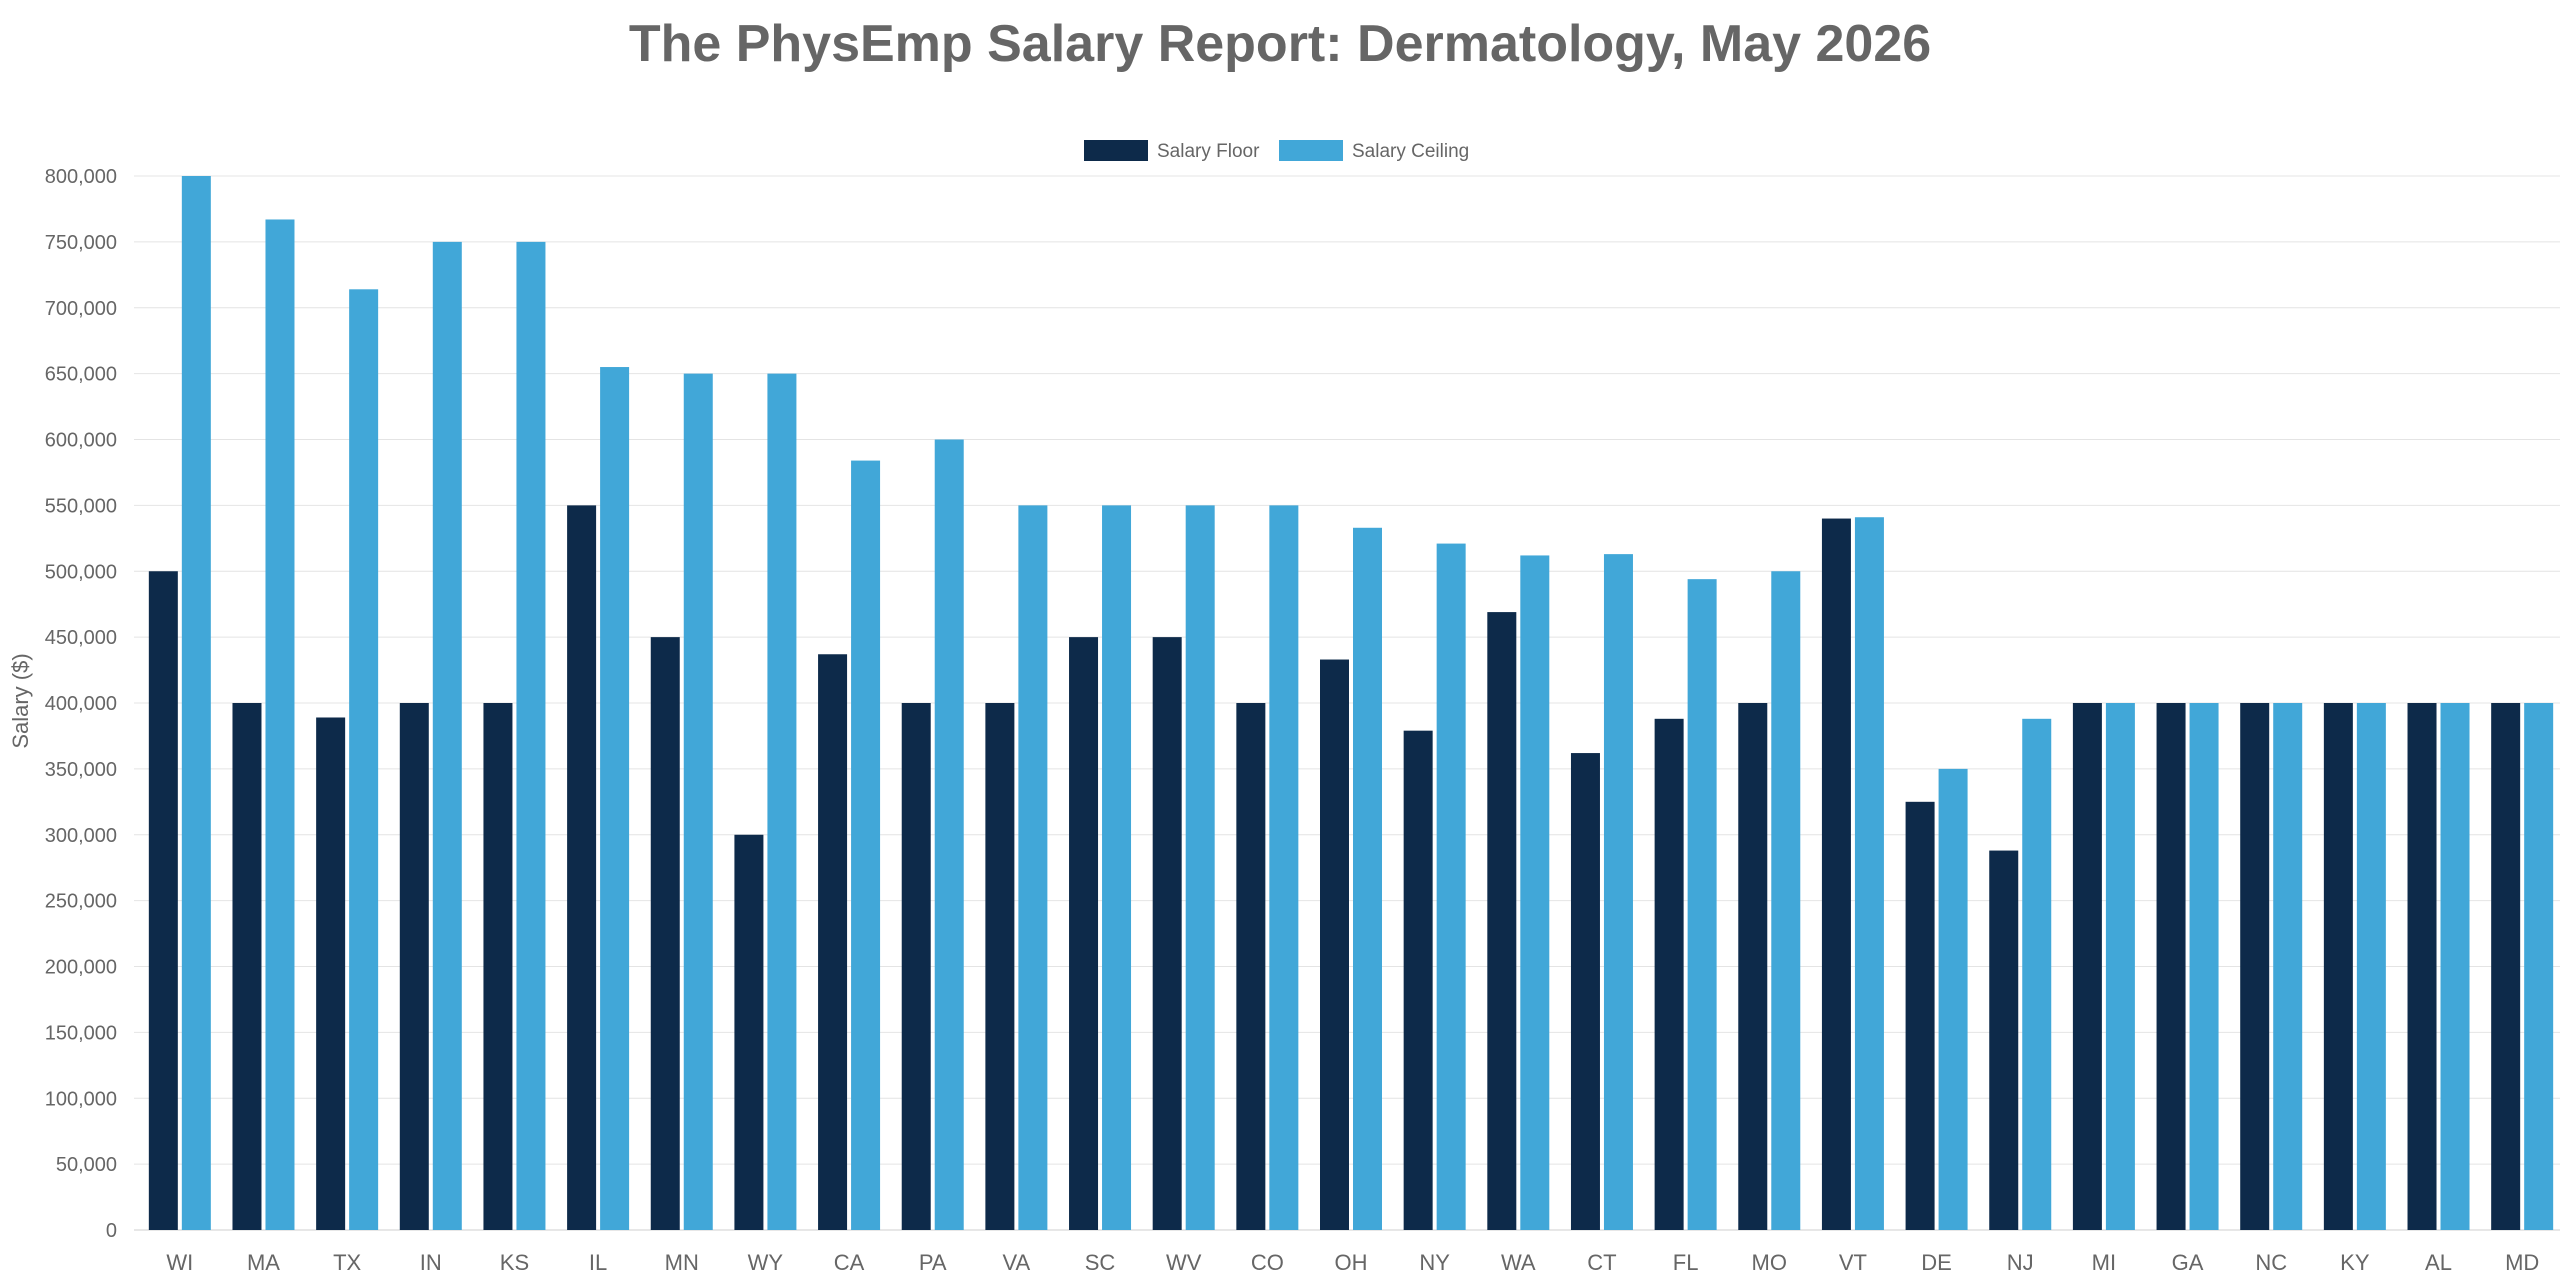 The width and height of the screenshot is (2560, 1280). I want to click on y-tick-label: 350,000, so click(81, 770).